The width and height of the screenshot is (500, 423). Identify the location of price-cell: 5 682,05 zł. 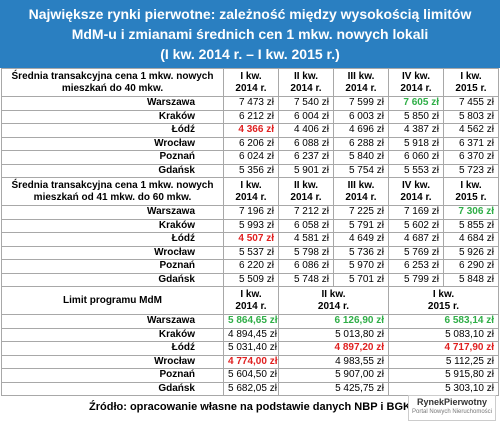
(251, 388).